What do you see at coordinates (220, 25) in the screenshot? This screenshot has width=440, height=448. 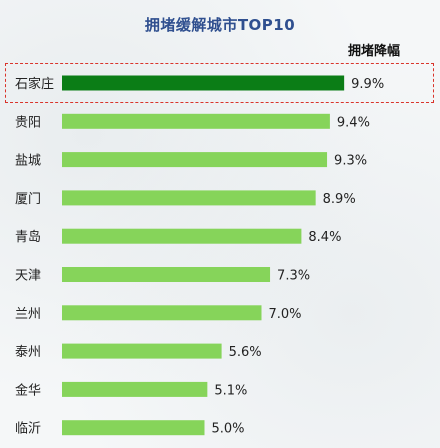 I see `chart-title: 拥堵缓解城市TOP10` at bounding box center [220, 25].